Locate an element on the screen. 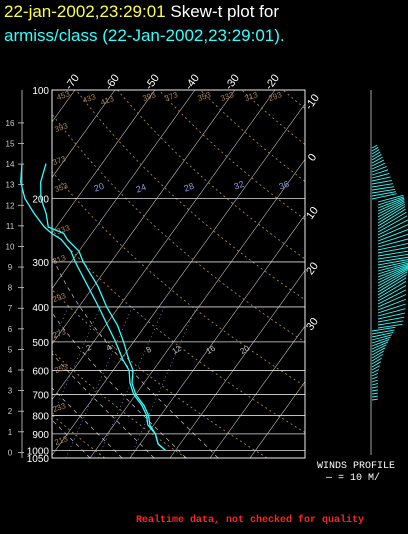 The width and height of the screenshot is (408, 534). temperature-tick-label: 20 is located at coordinates (312, 268).